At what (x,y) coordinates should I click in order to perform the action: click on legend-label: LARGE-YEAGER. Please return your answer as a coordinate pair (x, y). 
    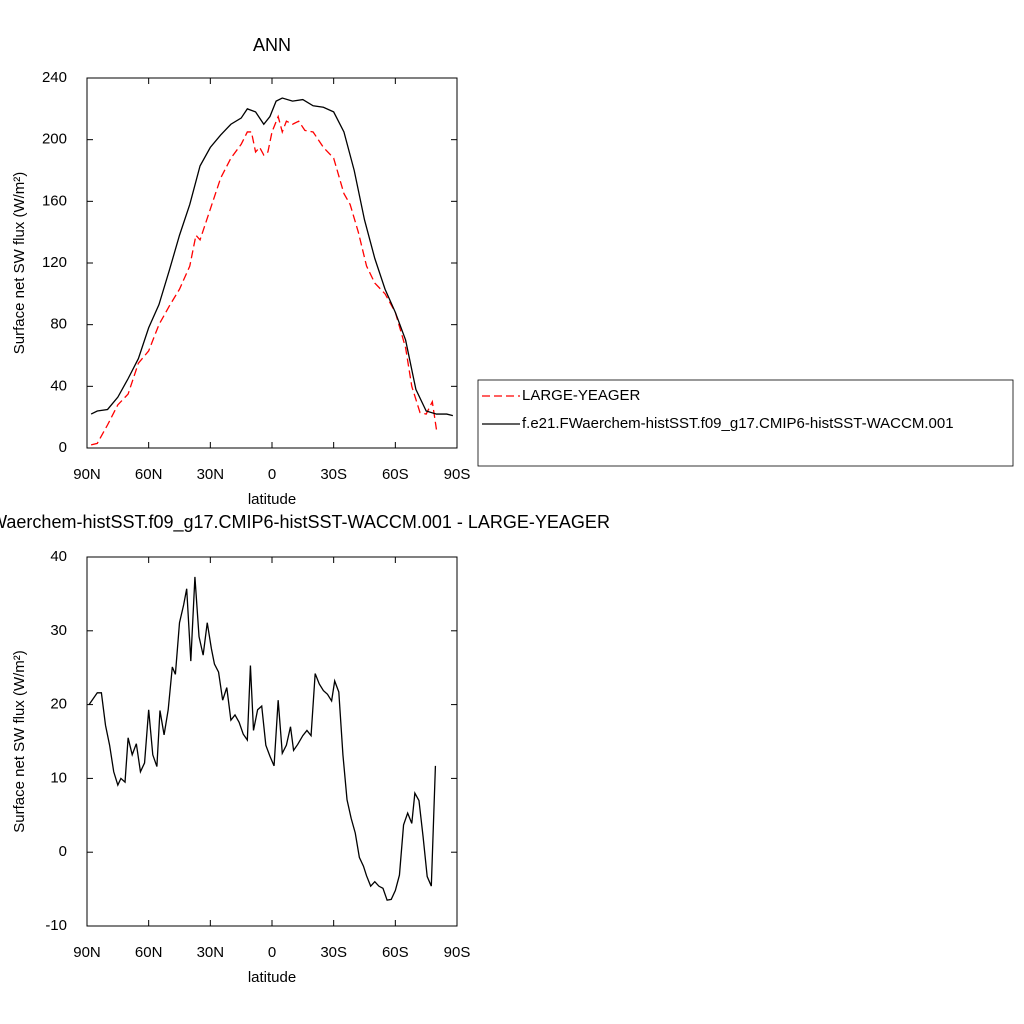
    Looking at the image, I should click on (581, 395).